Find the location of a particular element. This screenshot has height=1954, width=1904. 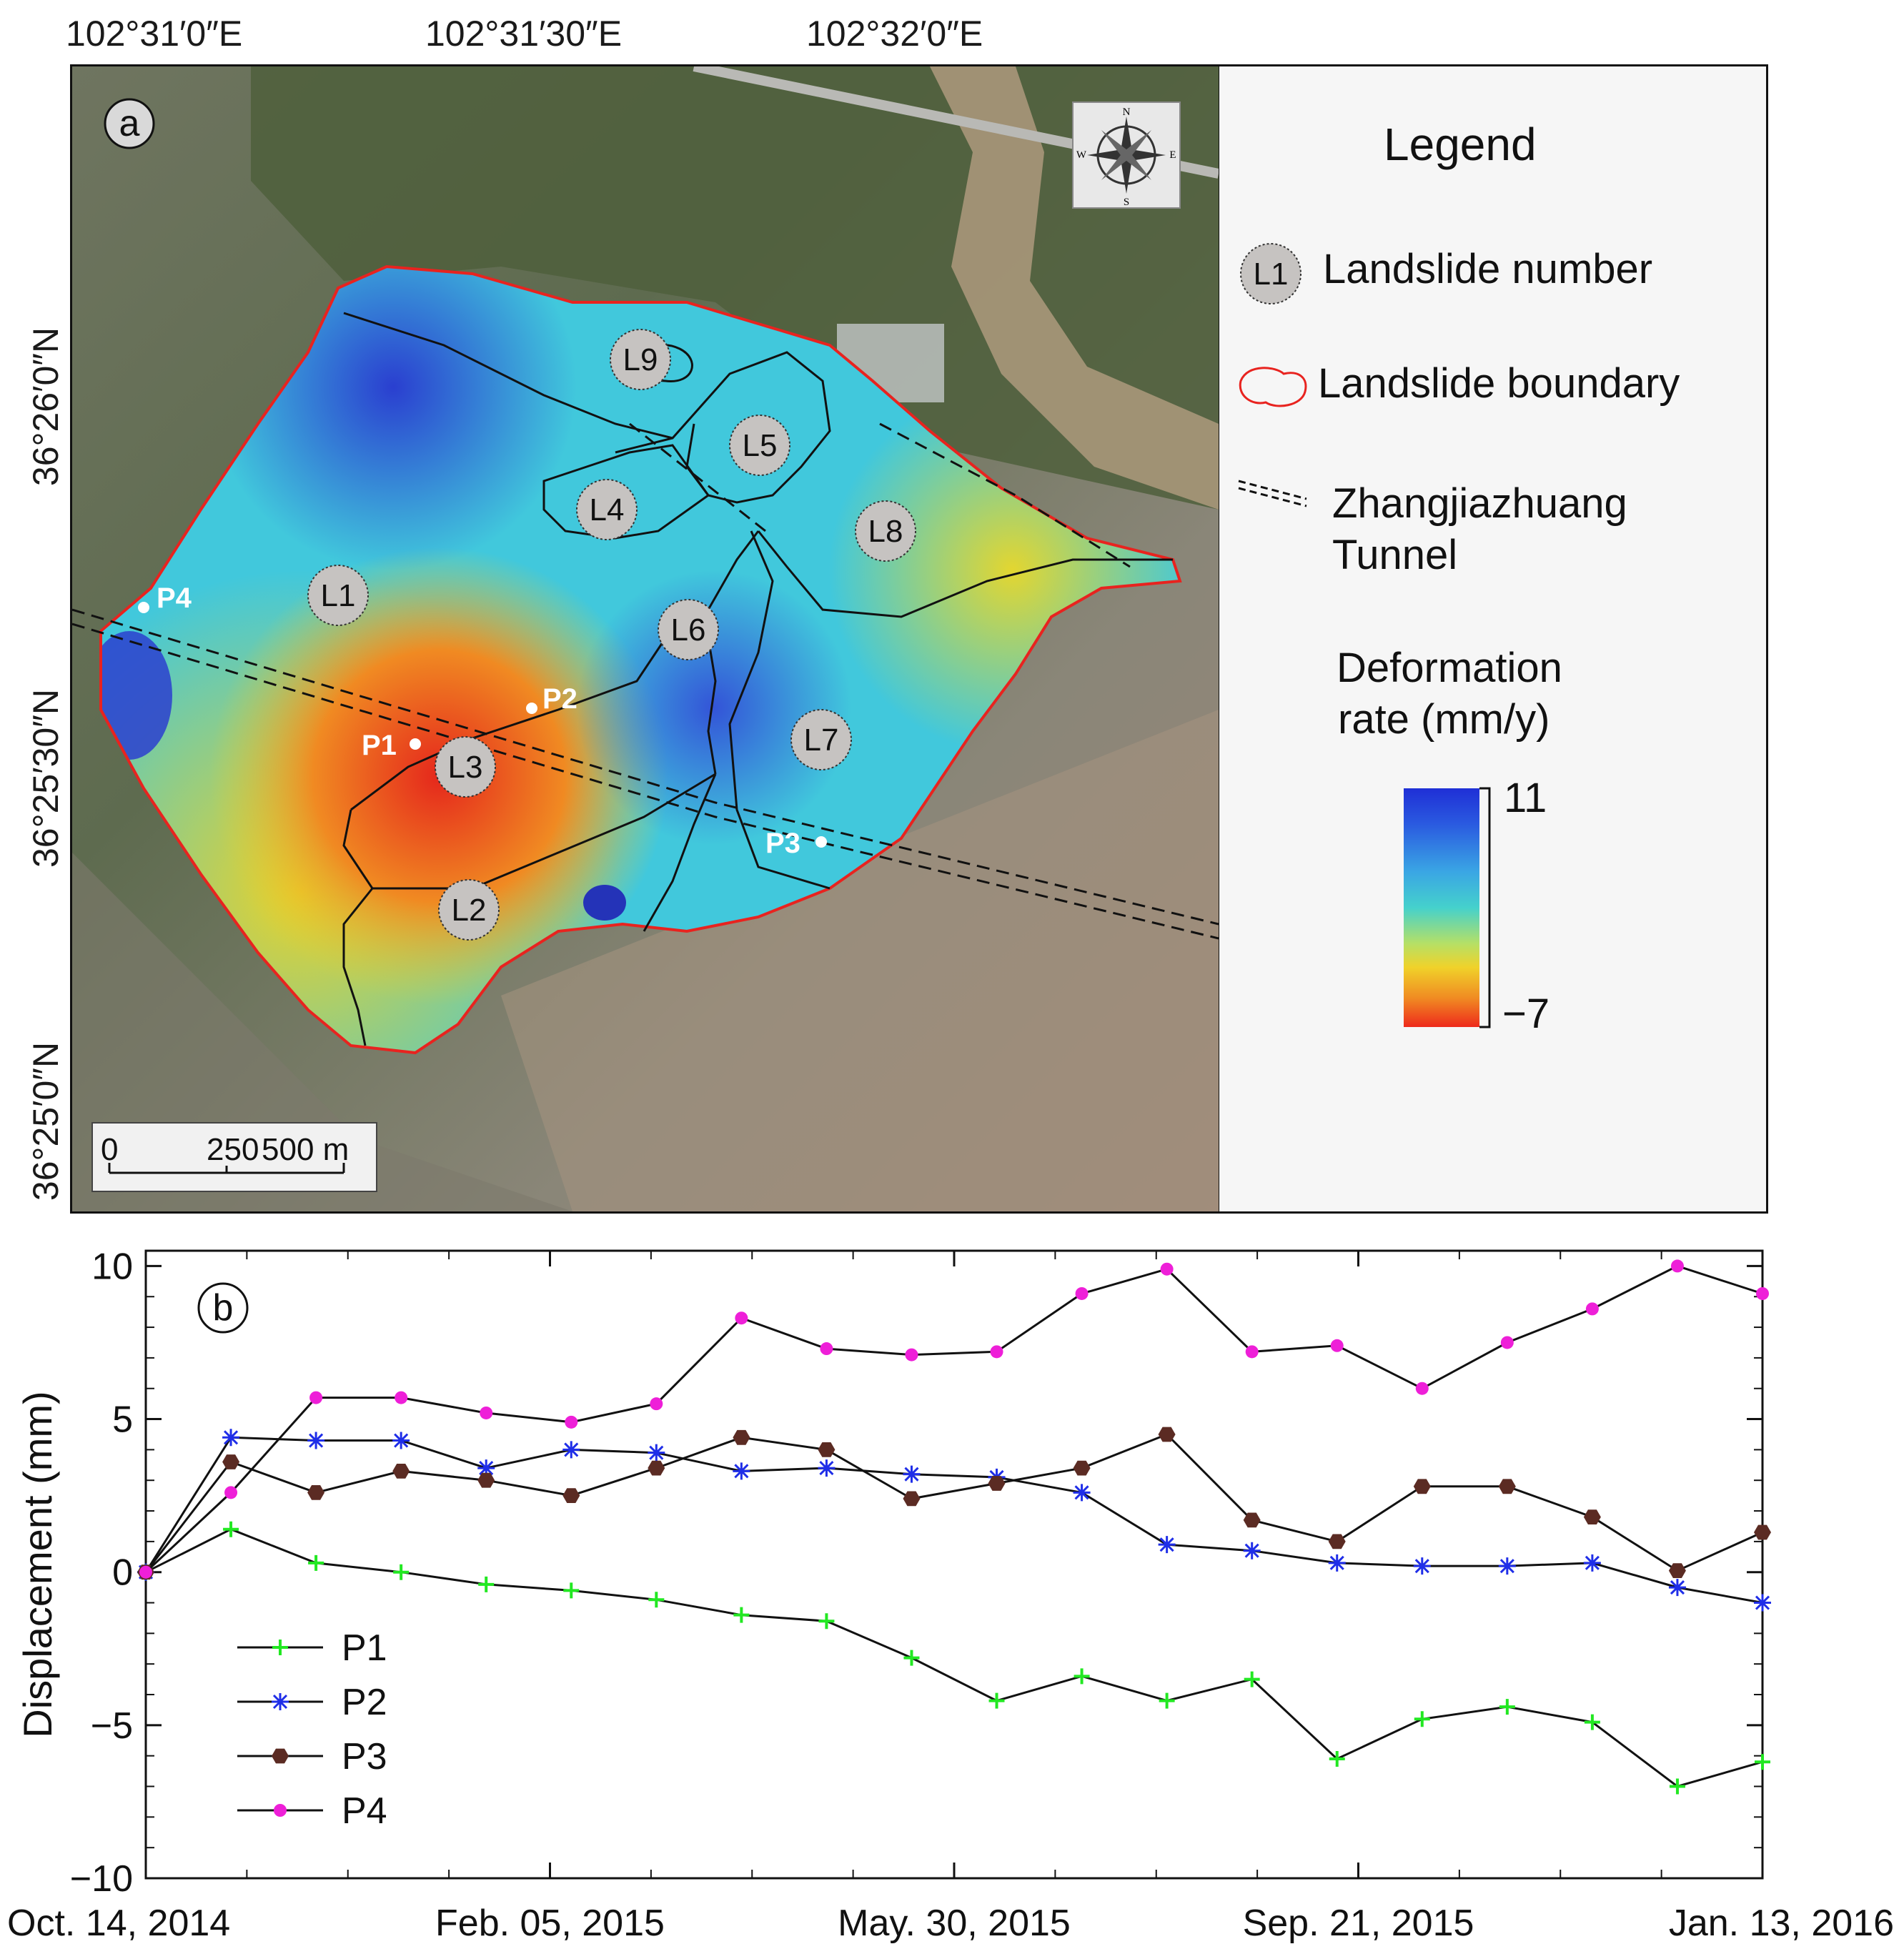

svg-text: L9 is located at coordinates (640, 359).